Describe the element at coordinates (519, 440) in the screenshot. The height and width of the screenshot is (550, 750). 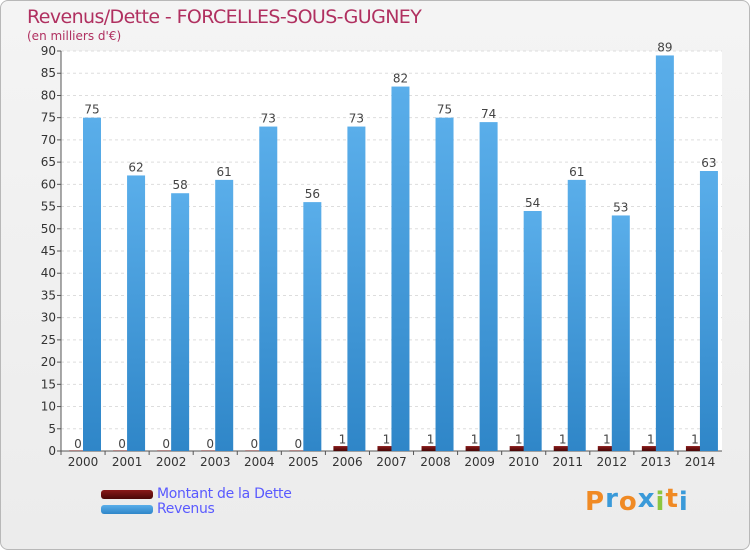
I see `data-label-dette-2010: 1` at that location.